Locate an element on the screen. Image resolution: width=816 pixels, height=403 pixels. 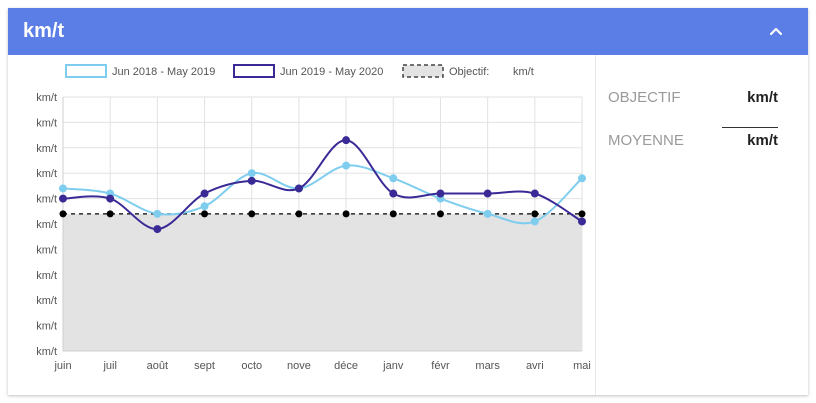
objectif-value: km/t is located at coordinates (762, 97).